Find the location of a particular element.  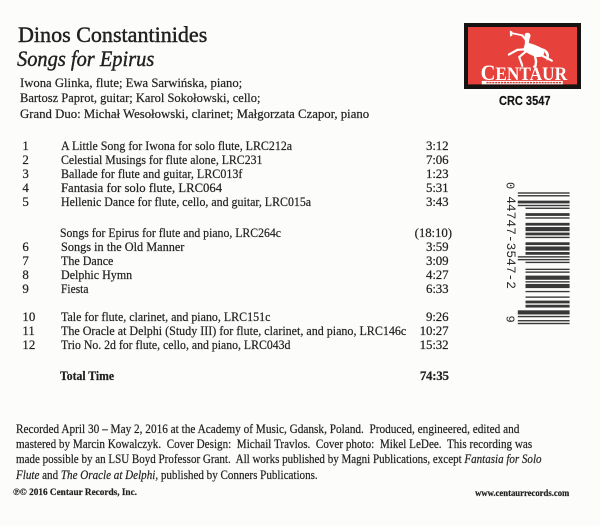

svg-text: 44747-3547-2 is located at coordinates (510, 242).